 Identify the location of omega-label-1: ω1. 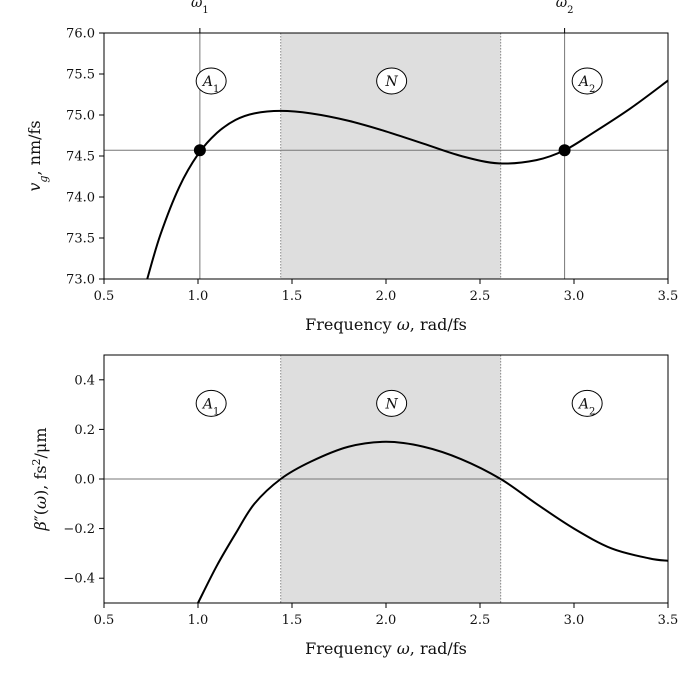
(200, 8).